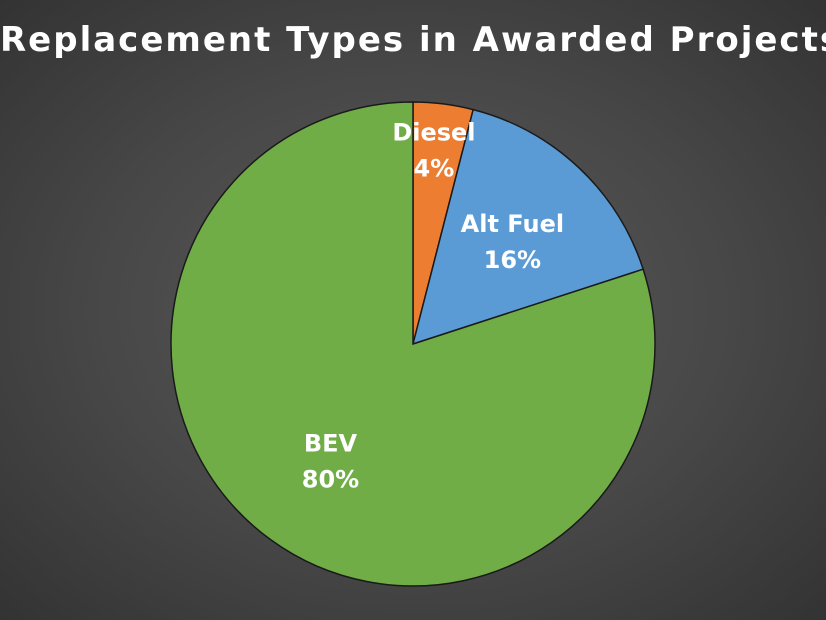 Image resolution: width=826 pixels, height=620 pixels. I want to click on pie-slice-alt-fuel, so click(528, 227).